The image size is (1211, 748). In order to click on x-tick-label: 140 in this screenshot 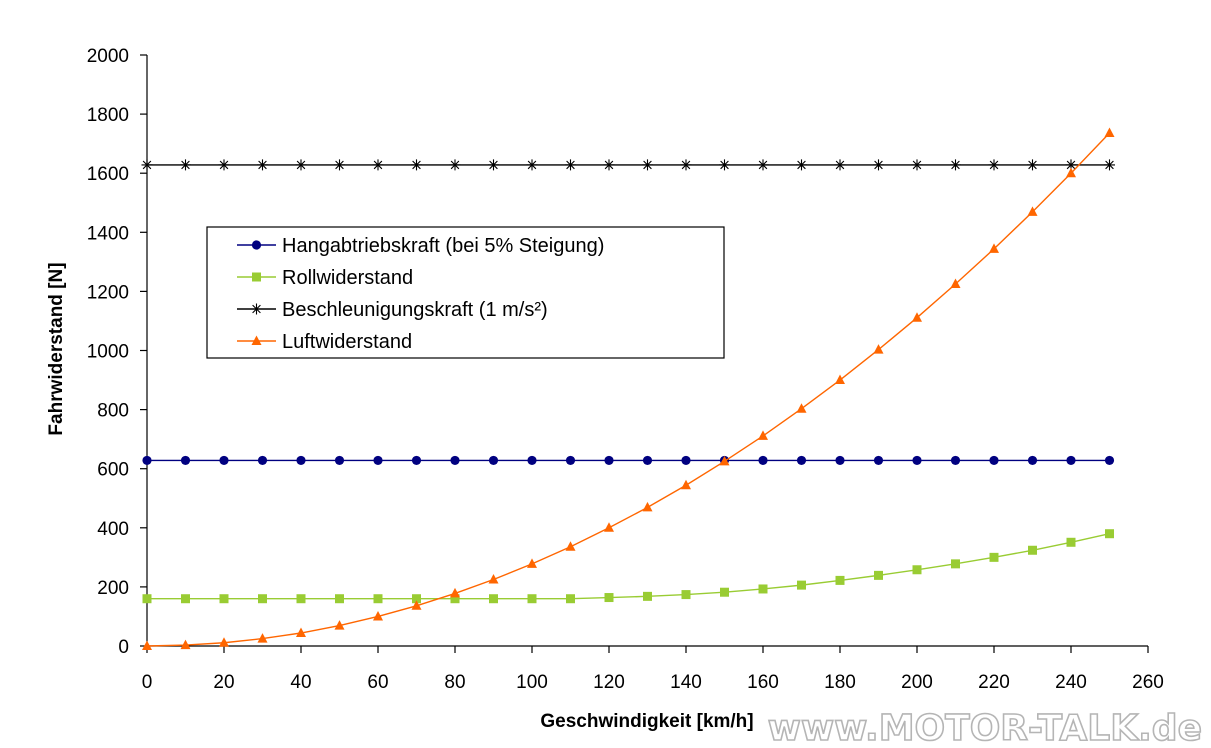, I will do `click(686, 682)`.